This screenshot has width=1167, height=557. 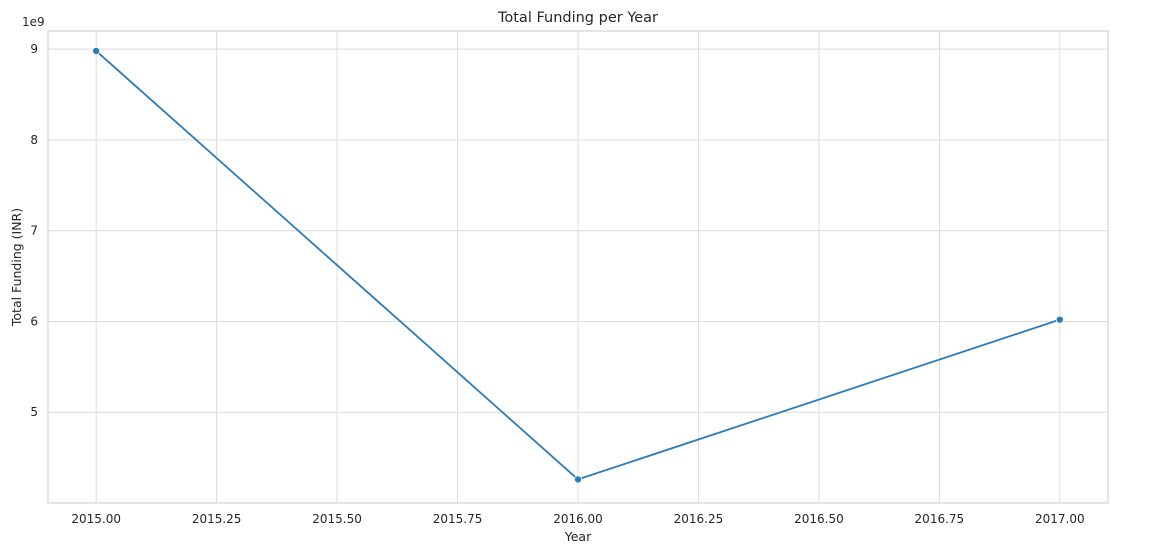 What do you see at coordinates (577, 18) in the screenshot?
I see `chart-title: Total Funding per Year` at bounding box center [577, 18].